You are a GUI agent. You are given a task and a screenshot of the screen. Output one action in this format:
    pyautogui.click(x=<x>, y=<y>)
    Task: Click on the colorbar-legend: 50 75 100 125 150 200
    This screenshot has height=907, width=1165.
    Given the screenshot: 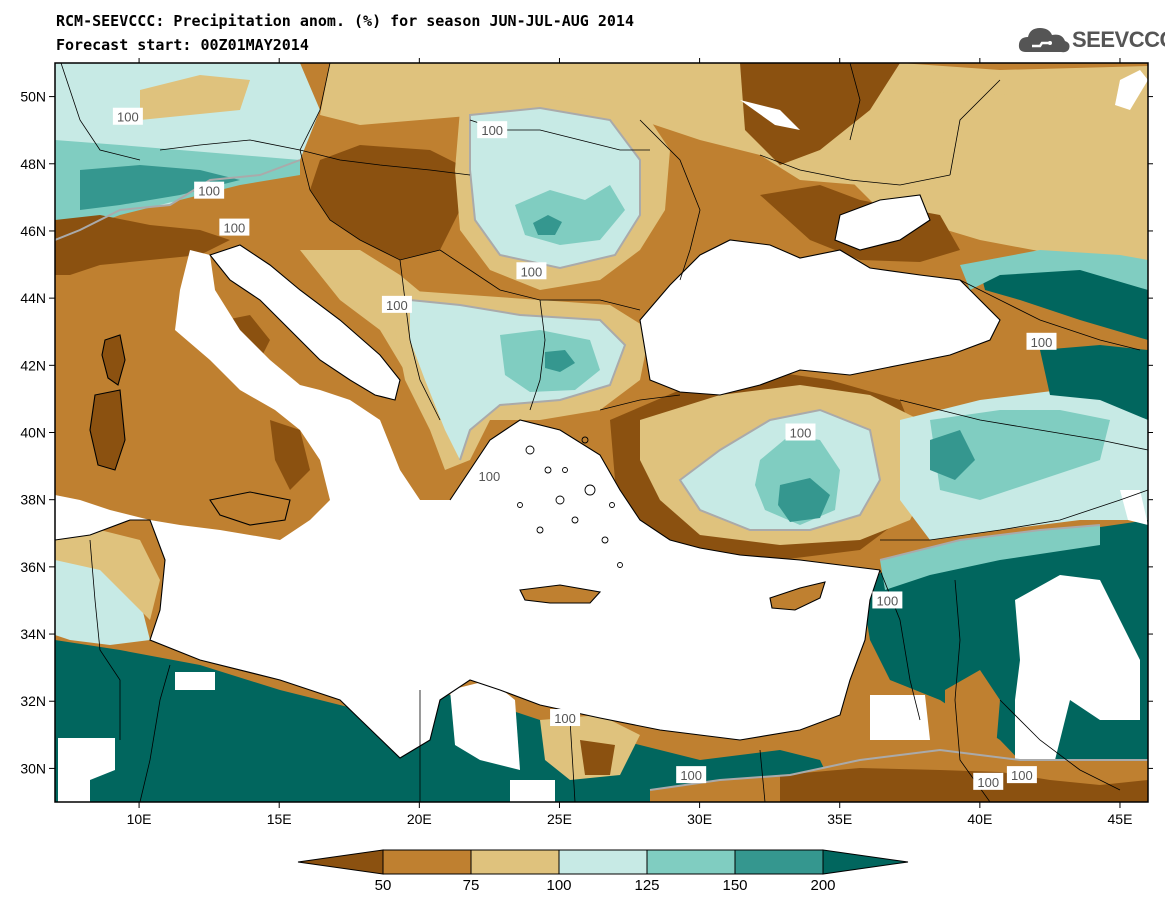 What is the action you would take?
    pyautogui.click(x=603, y=871)
    